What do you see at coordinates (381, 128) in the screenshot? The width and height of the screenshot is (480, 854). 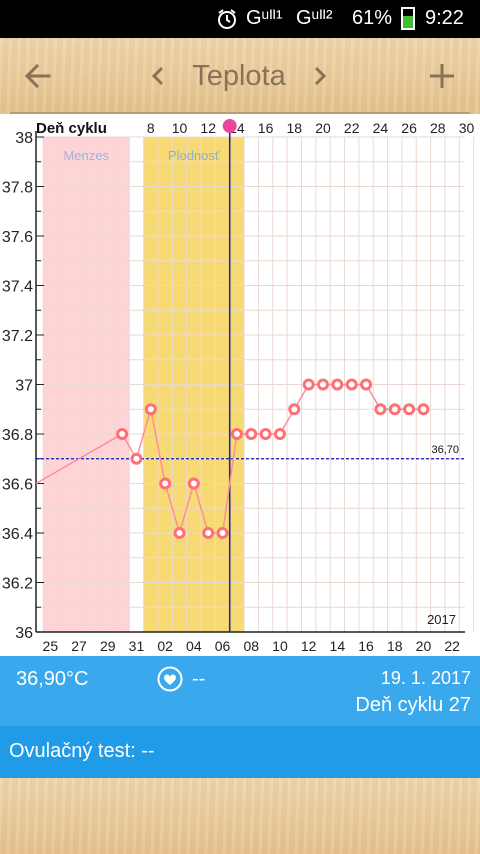 I see `cycle-day-tick-label: 24` at bounding box center [381, 128].